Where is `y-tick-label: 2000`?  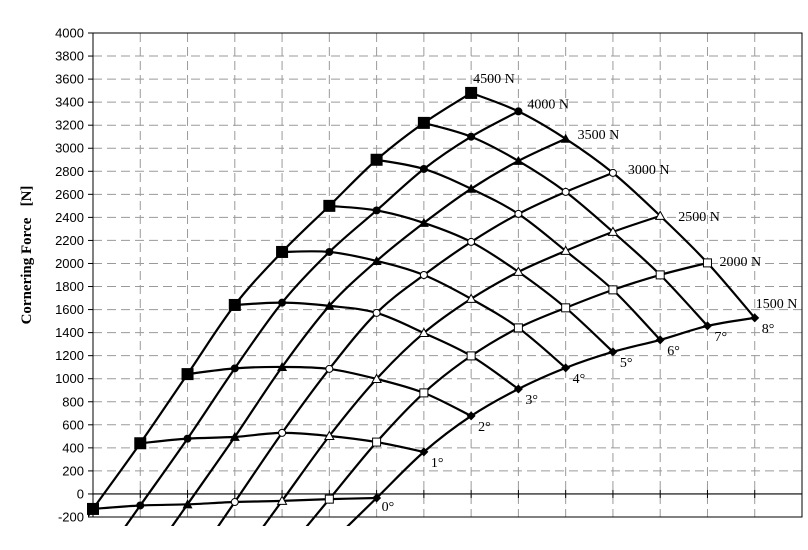 y-tick-label: 2000 is located at coordinates (69, 263).